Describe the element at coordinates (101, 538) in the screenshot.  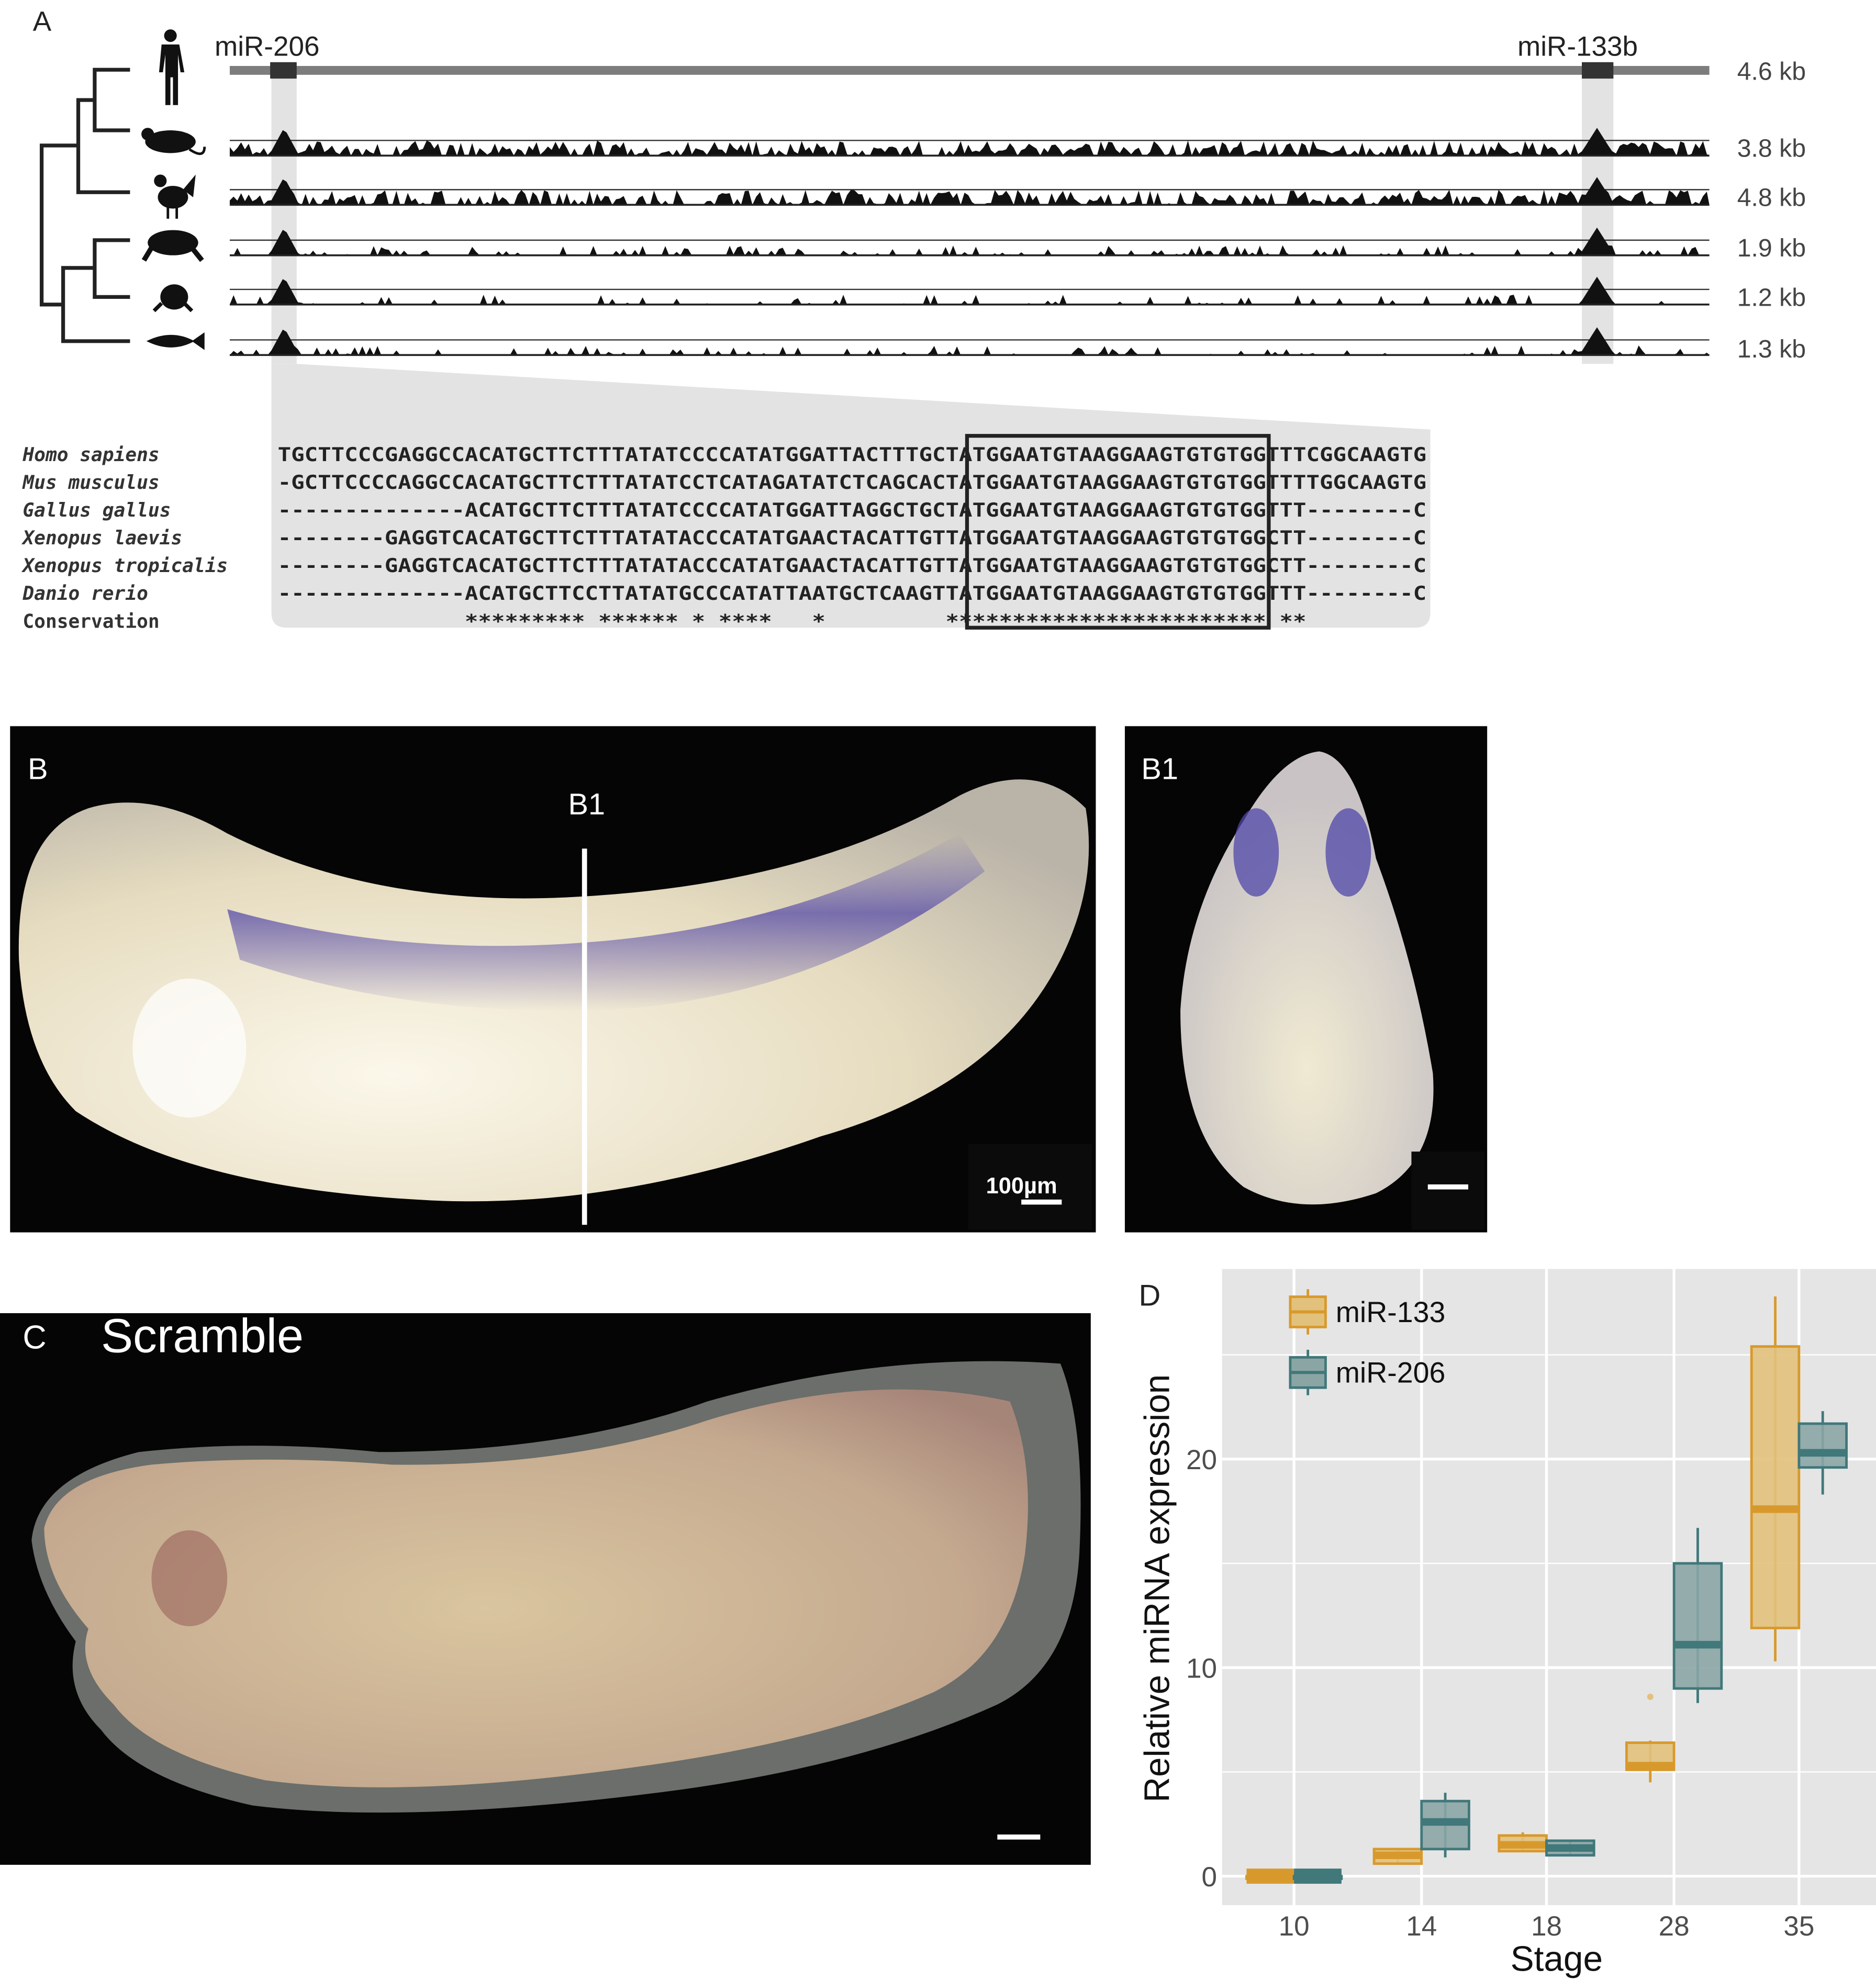
I see `species-name: Xenopus laevis` at that location.